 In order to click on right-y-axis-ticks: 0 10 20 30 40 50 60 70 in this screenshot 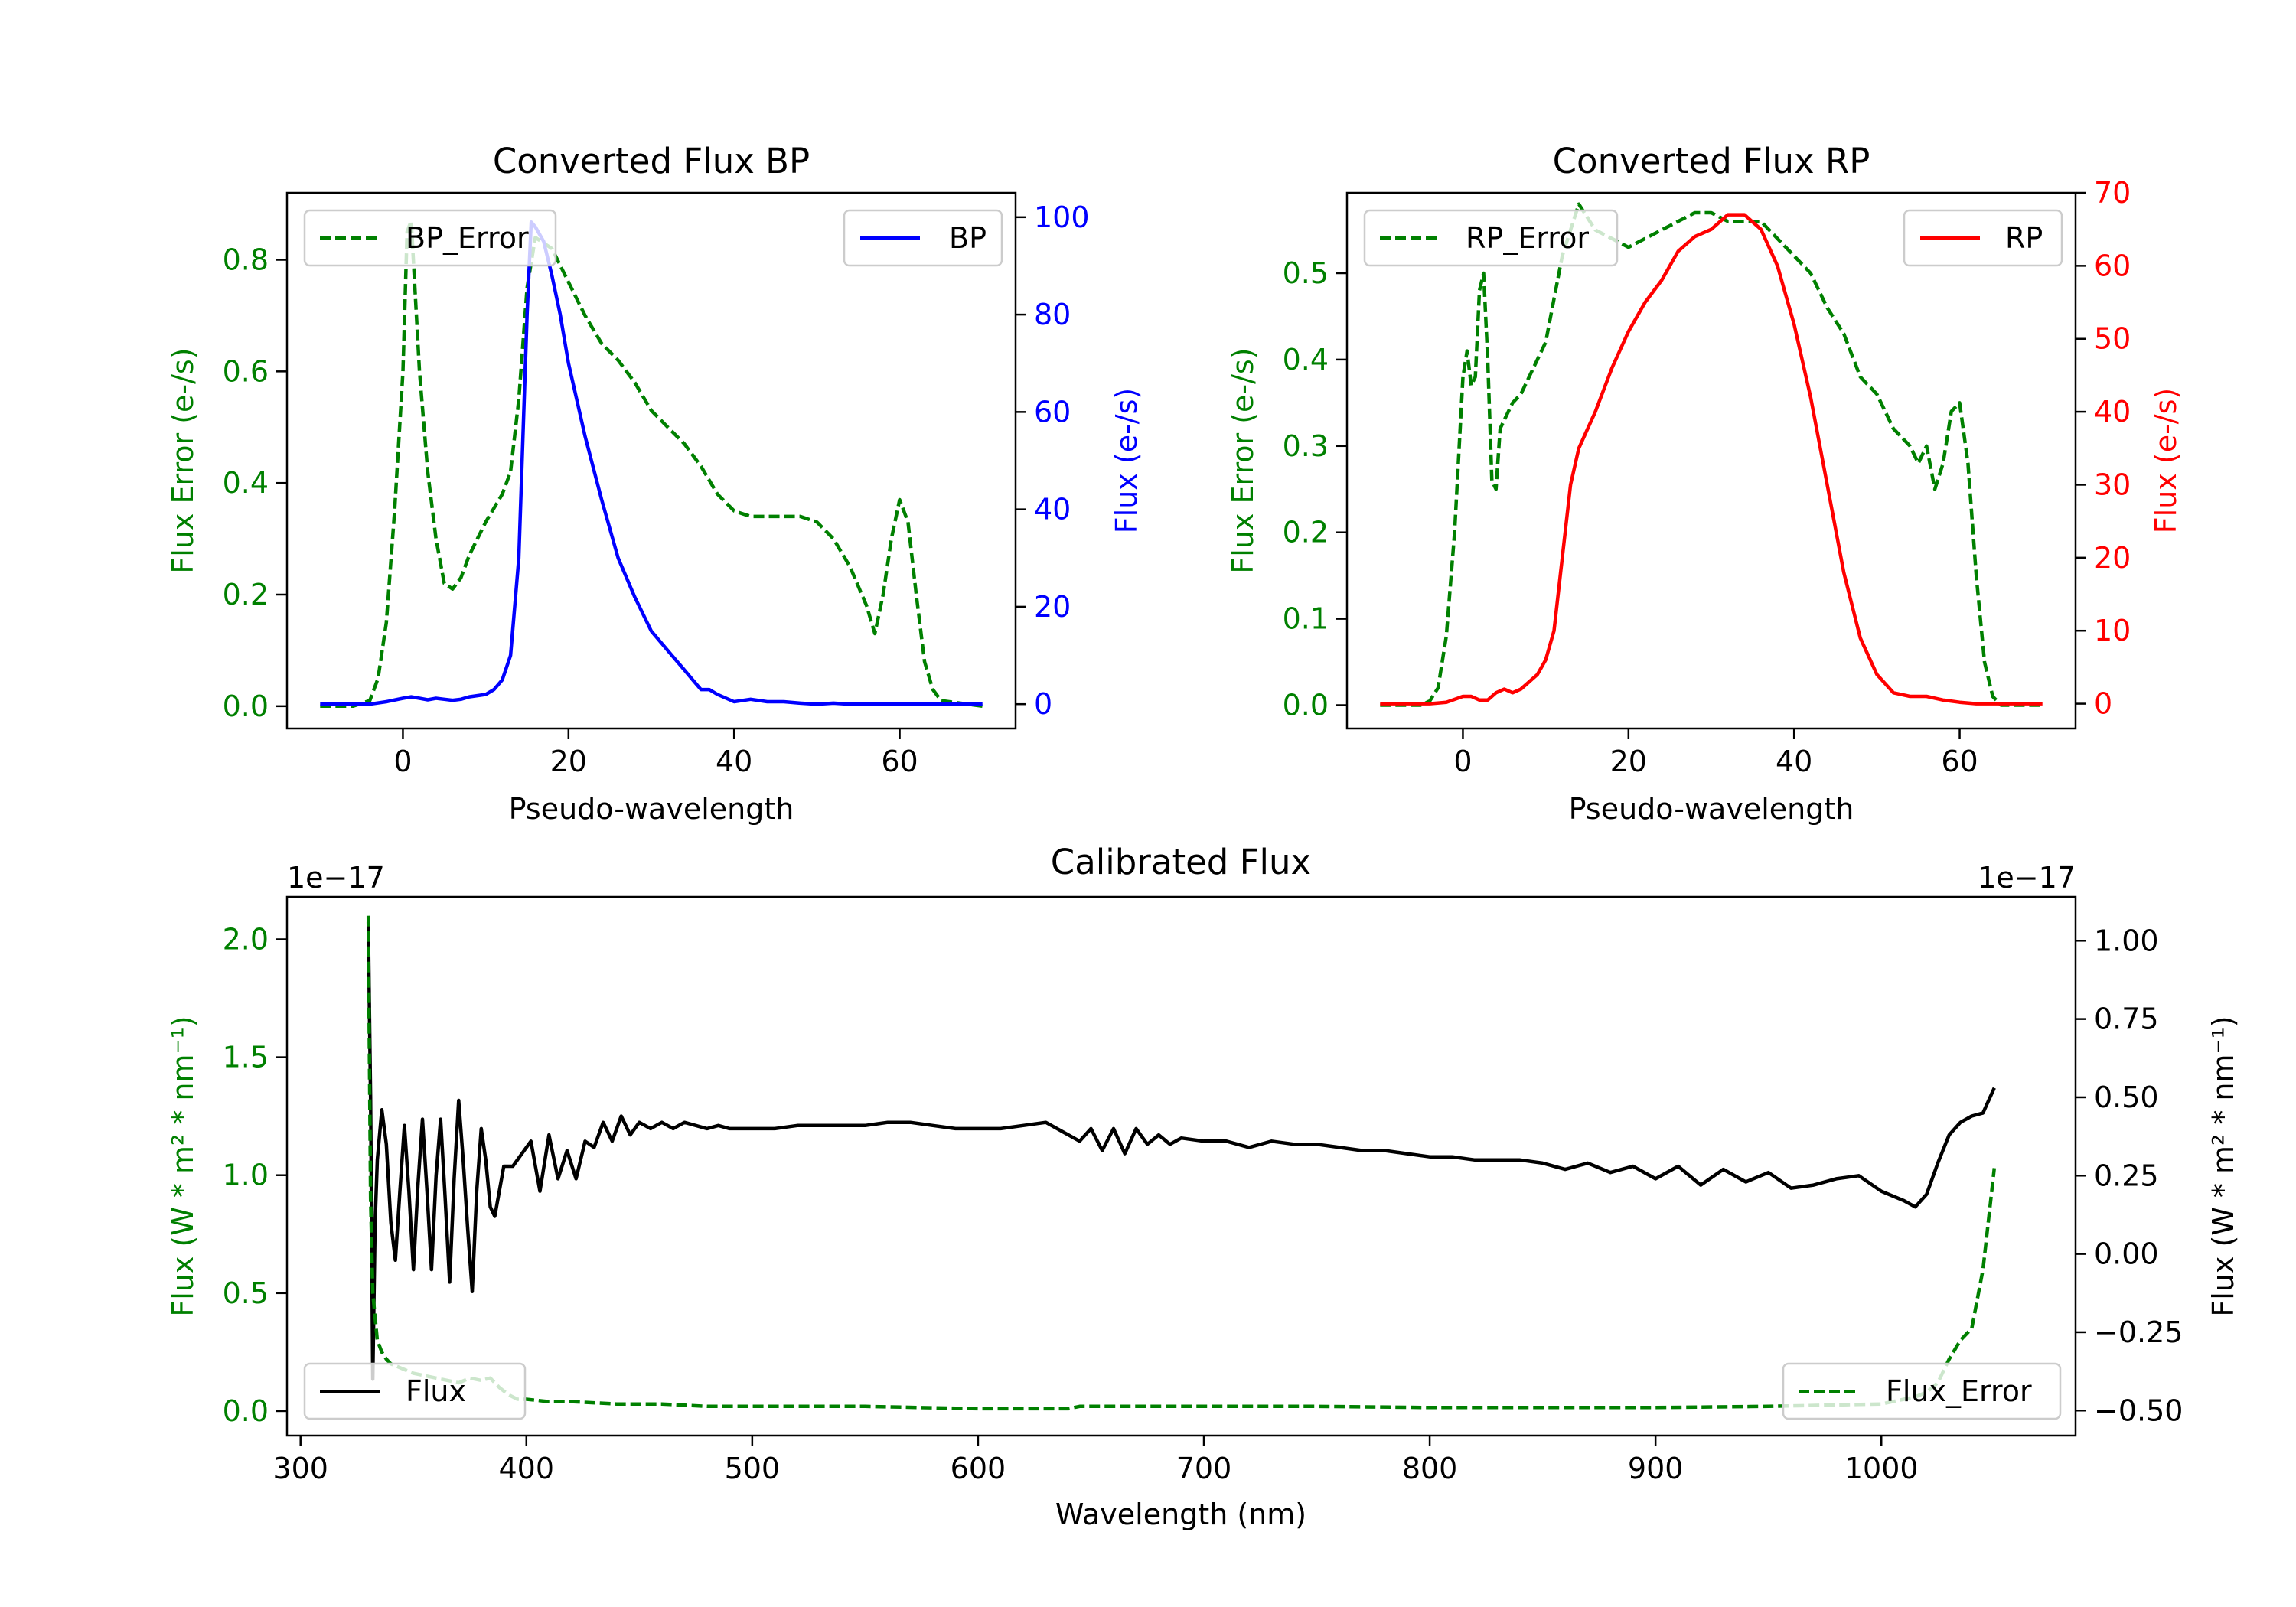, I will do `click(2103, 448)`.